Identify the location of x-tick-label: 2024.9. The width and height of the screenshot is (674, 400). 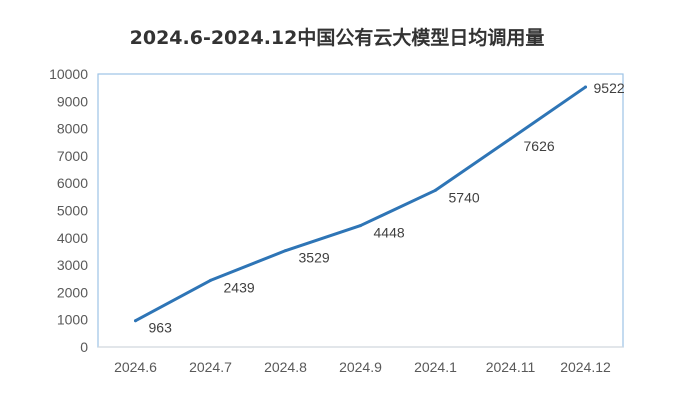
(360, 367).